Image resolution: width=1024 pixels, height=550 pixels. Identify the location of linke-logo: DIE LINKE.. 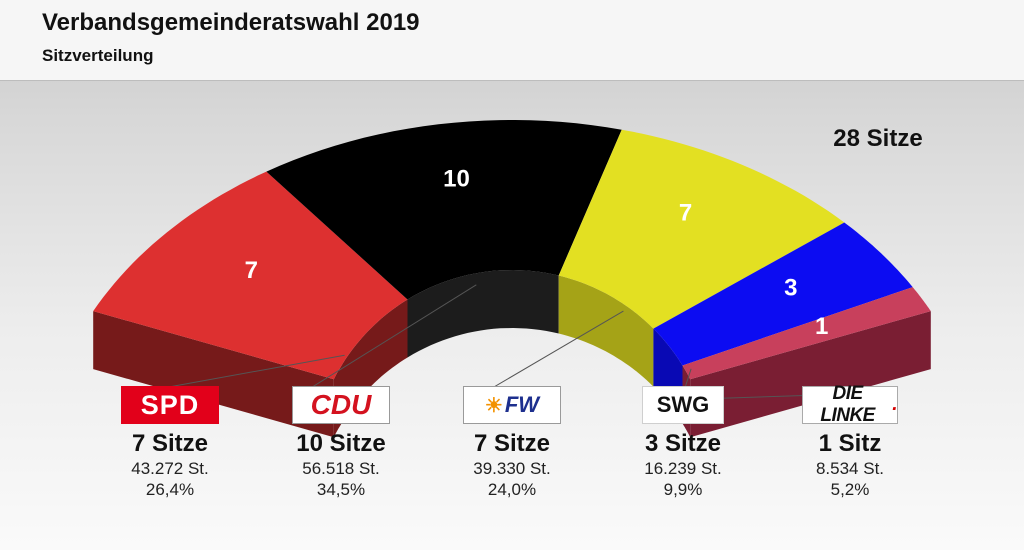
(850, 404).